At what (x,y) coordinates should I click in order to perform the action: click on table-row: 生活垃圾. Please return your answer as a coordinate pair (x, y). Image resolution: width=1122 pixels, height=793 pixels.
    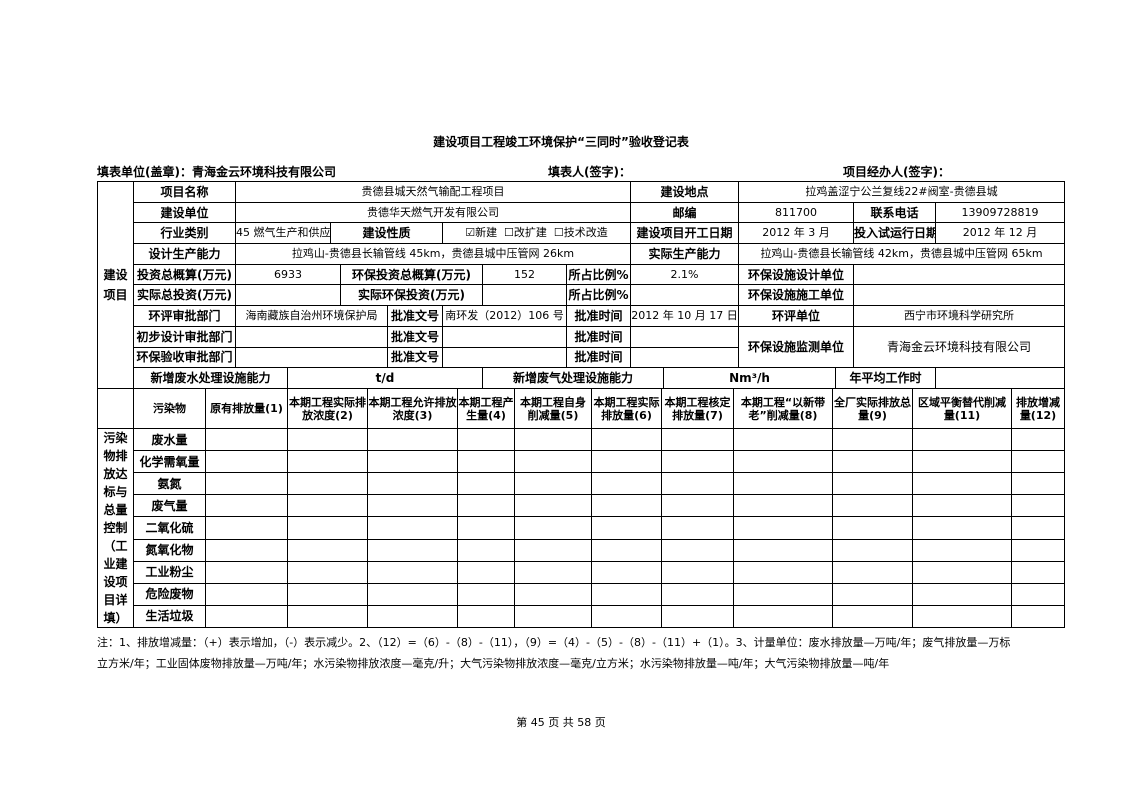
    Looking at the image, I should click on (581, 616).